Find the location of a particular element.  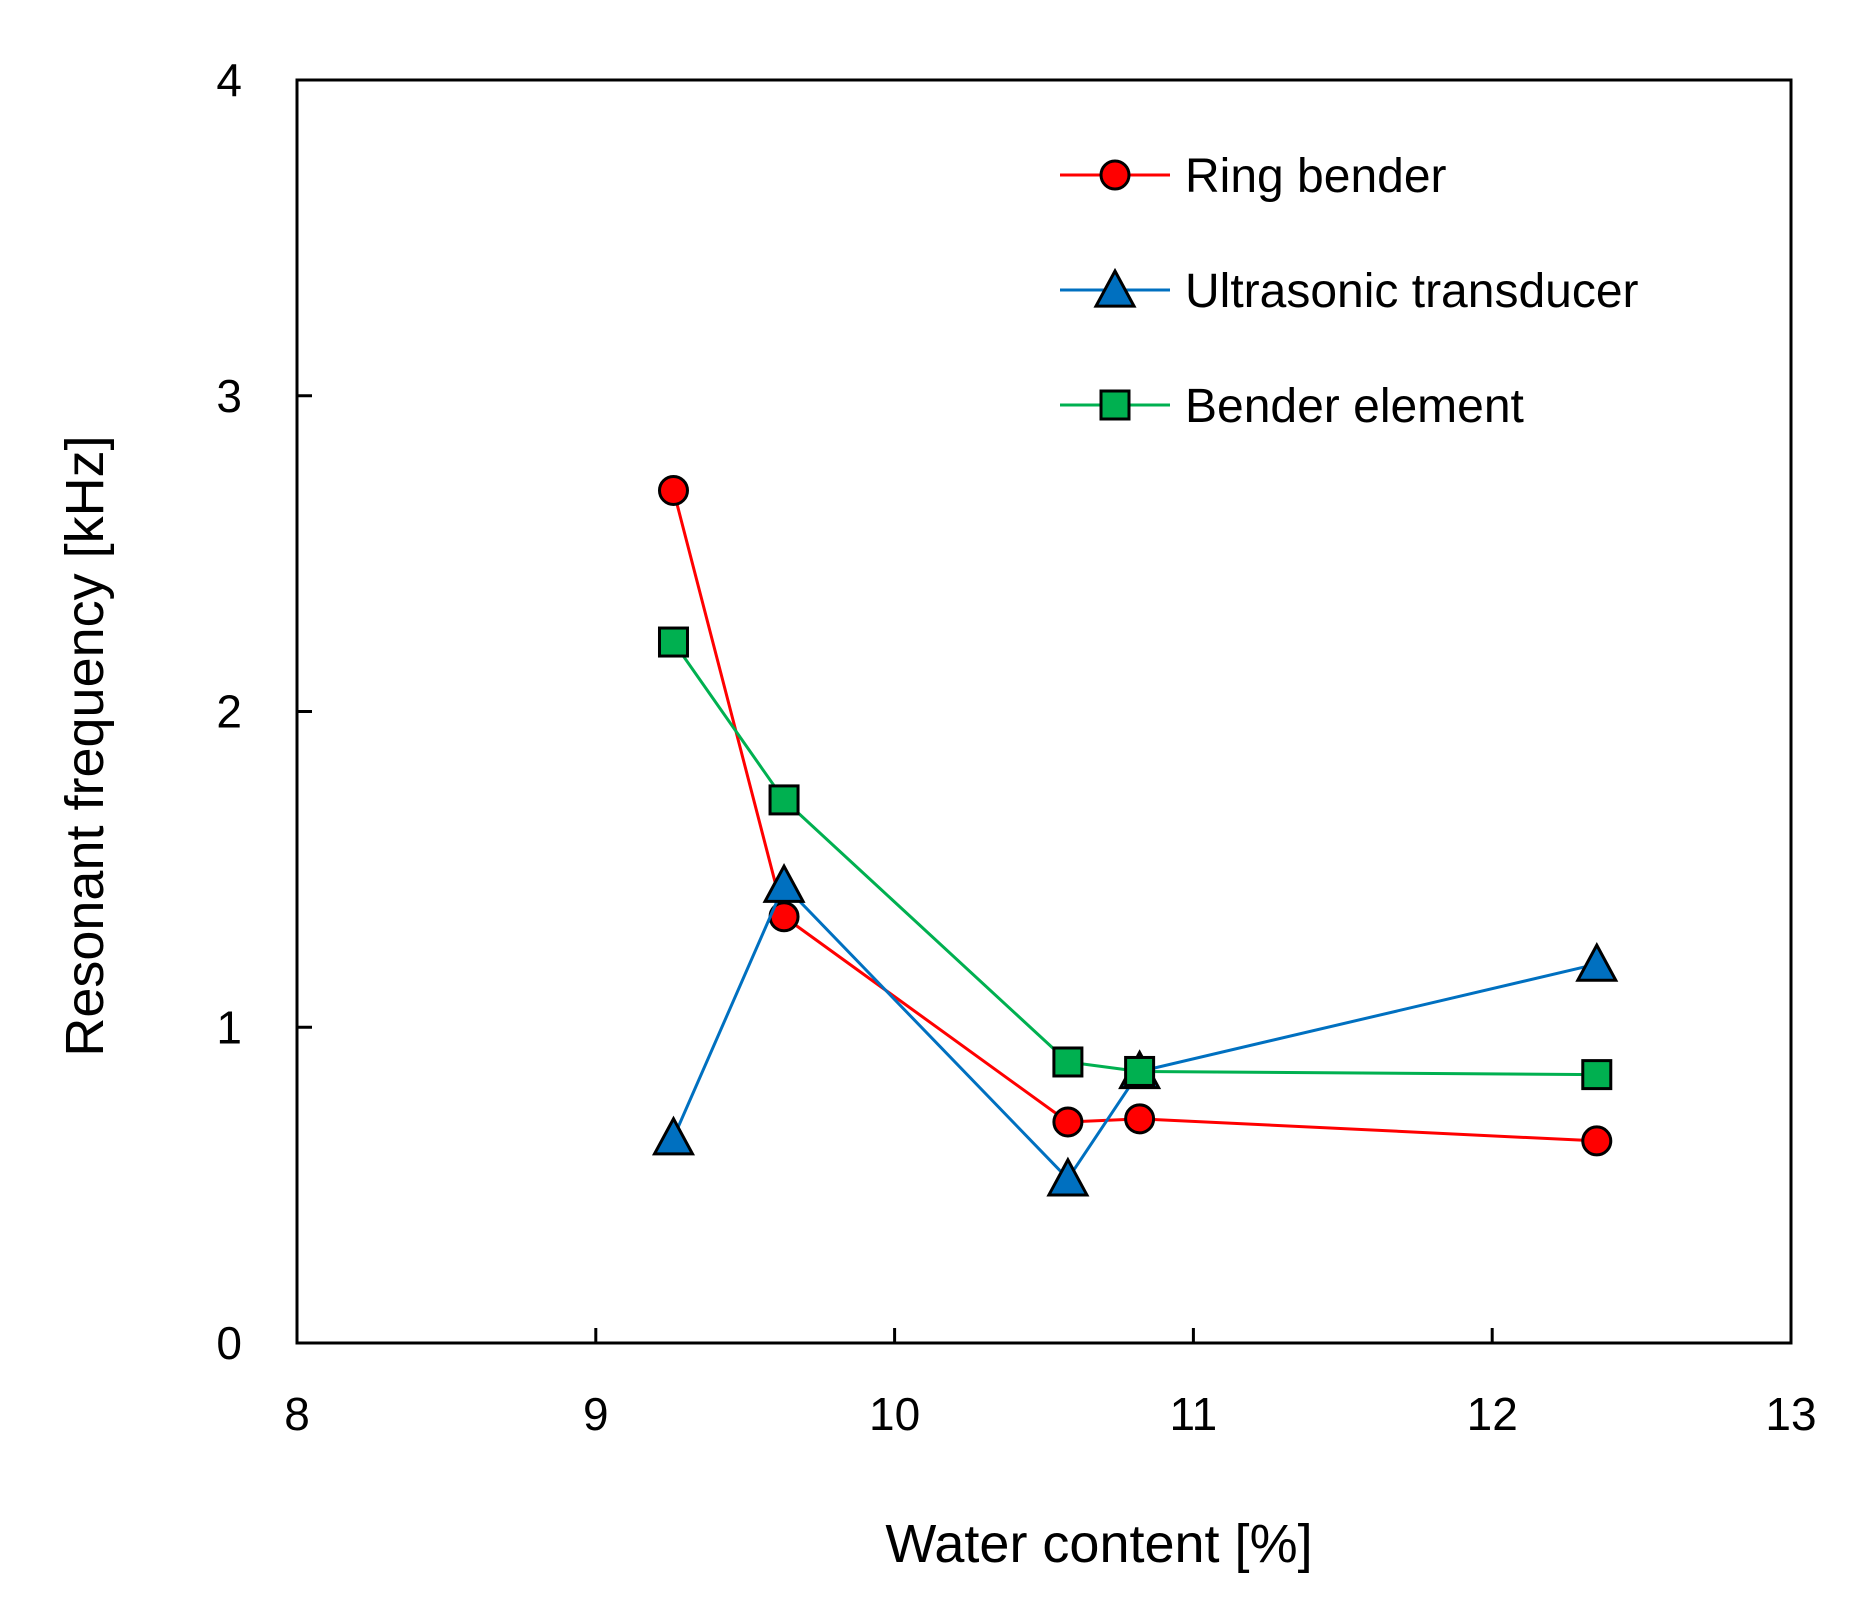

x-tick-label: 9 is located at coordinates (596, 1414).